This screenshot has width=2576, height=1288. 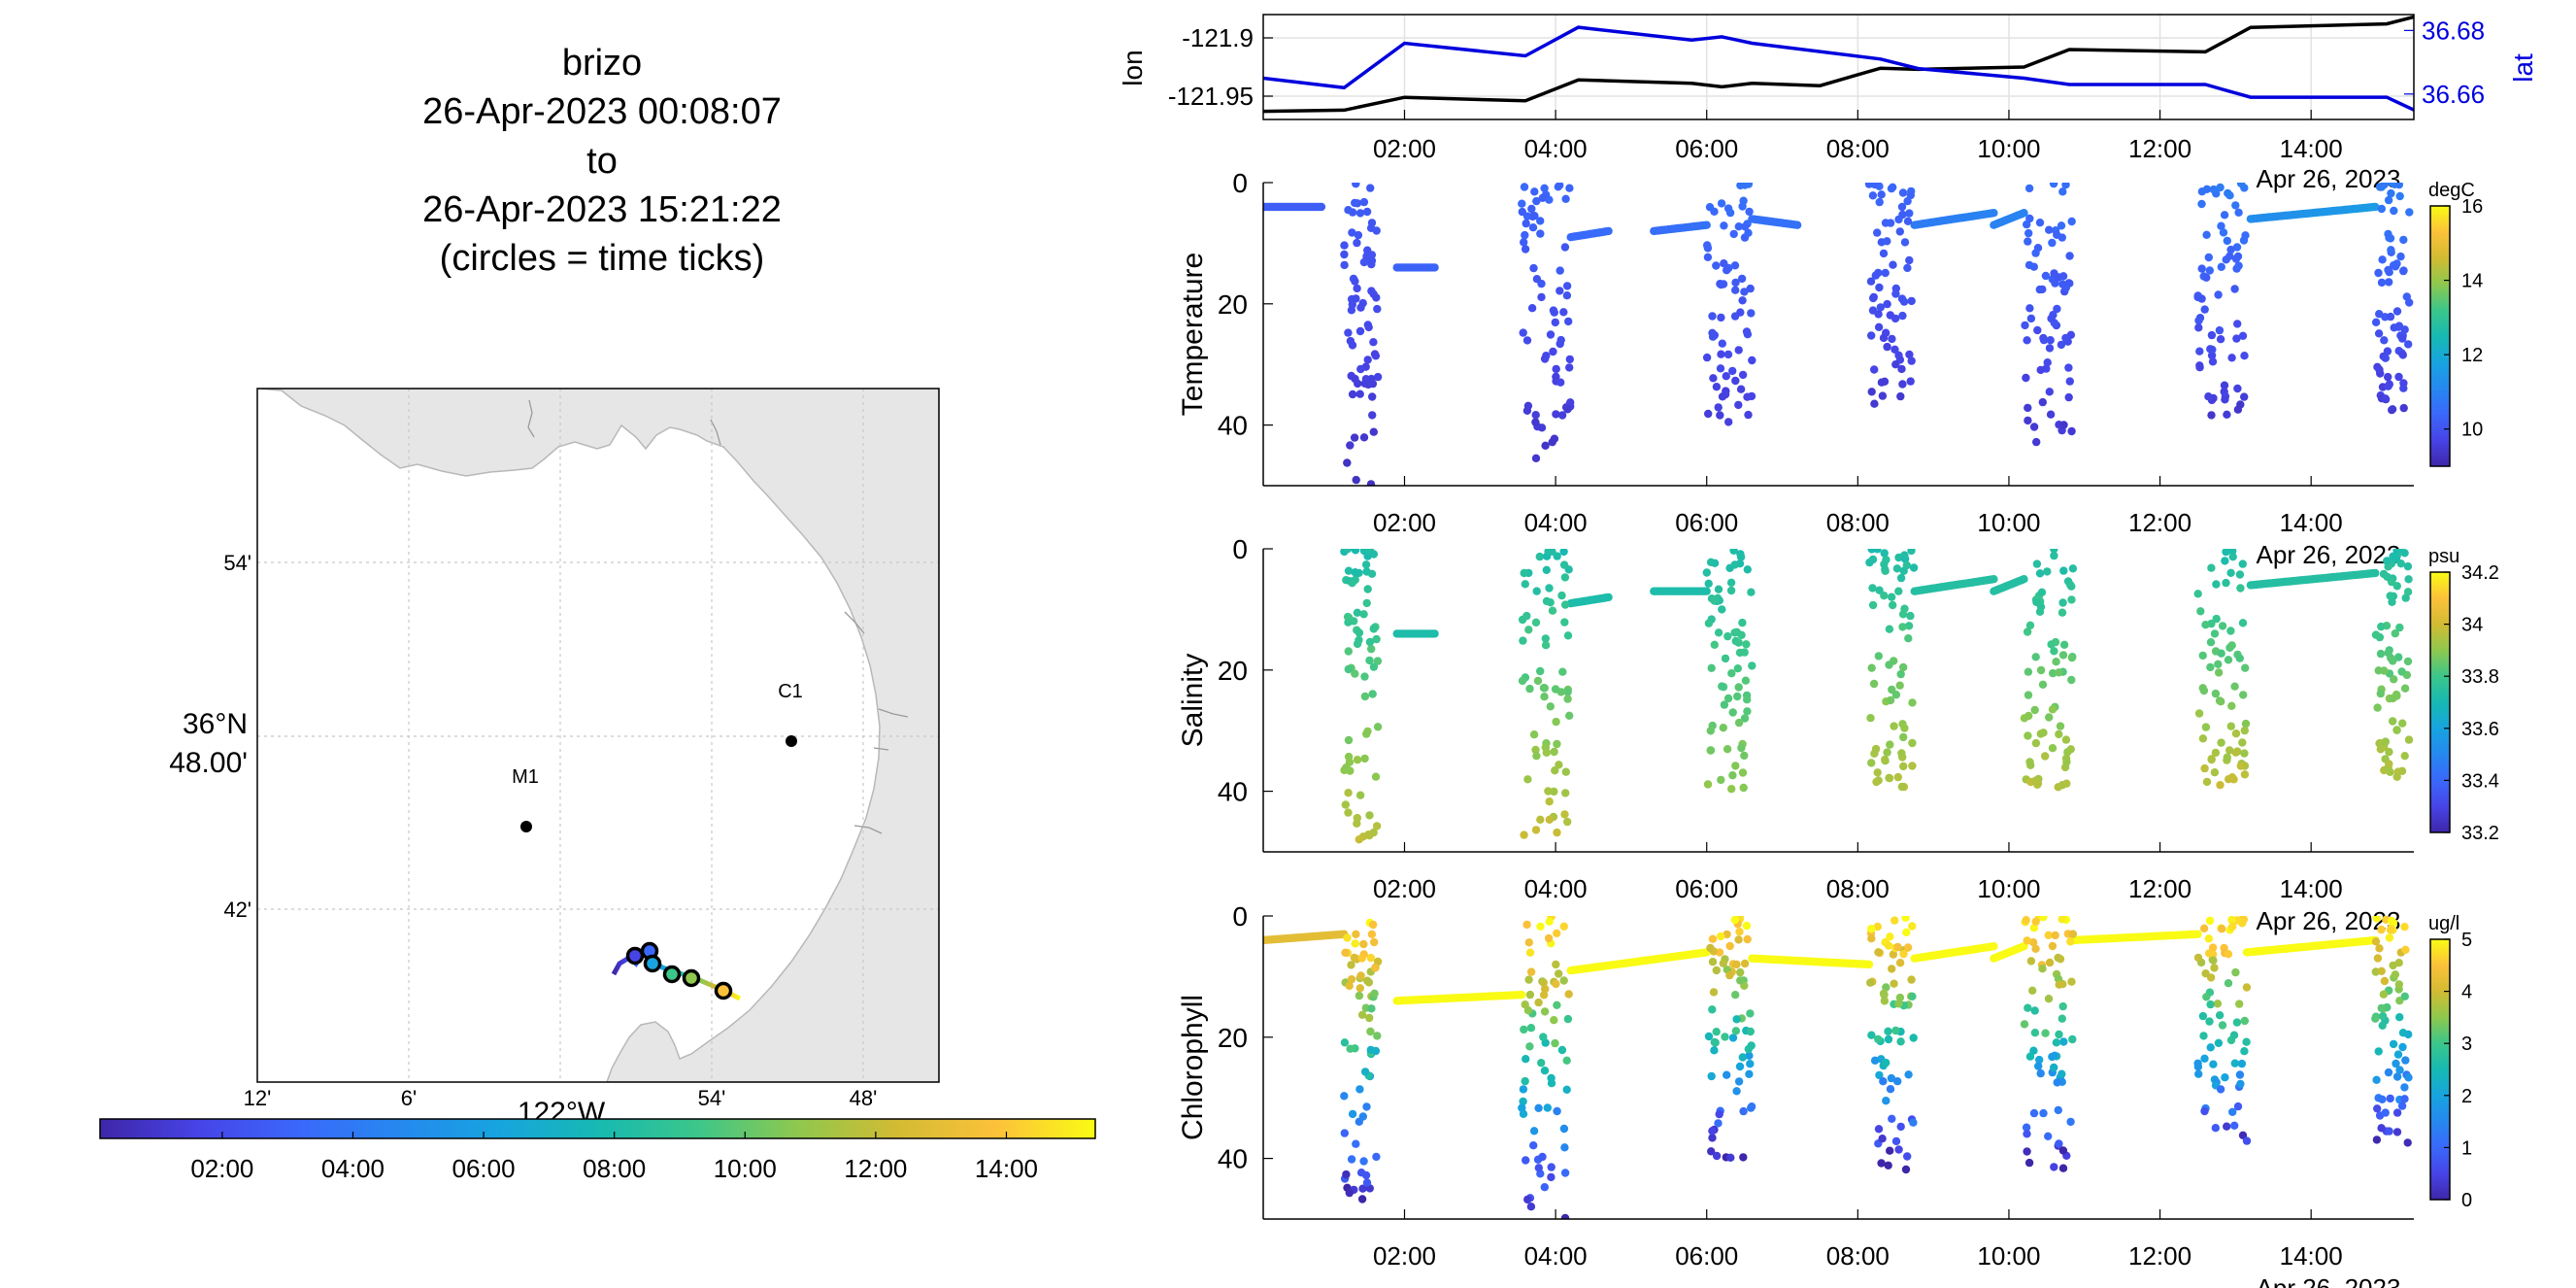 I want to click on map-lon-tick: 12', so click(x=258, y=1098).